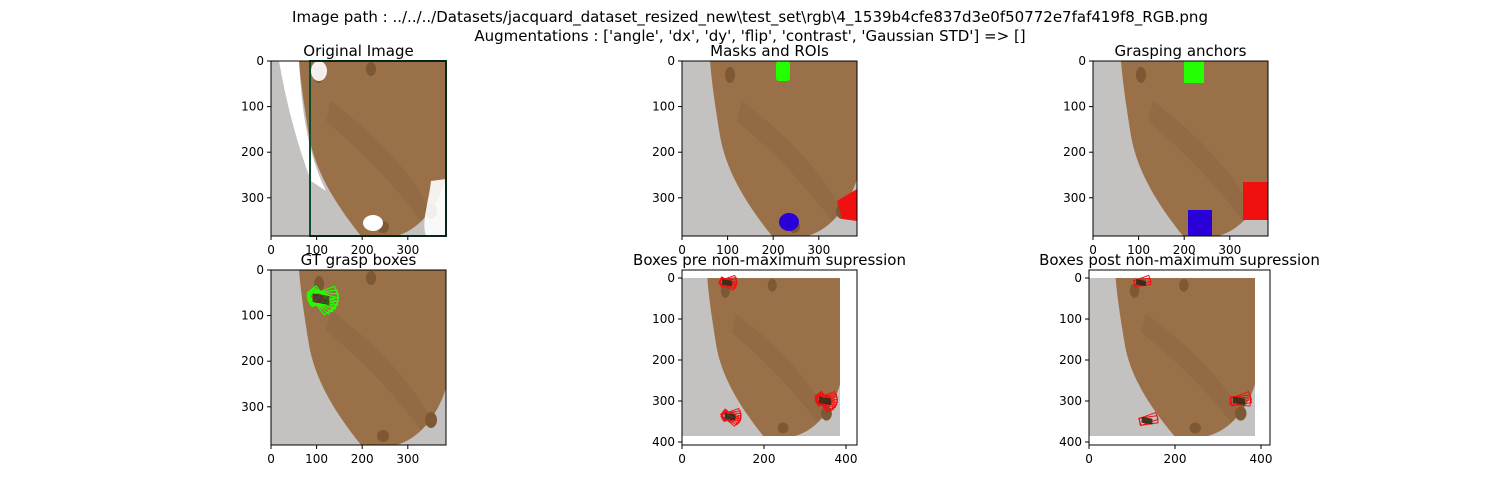  What do you see at coordinates (783, 71) in the screenshot?
I see `mask-green` at bounding box center [783, 71].